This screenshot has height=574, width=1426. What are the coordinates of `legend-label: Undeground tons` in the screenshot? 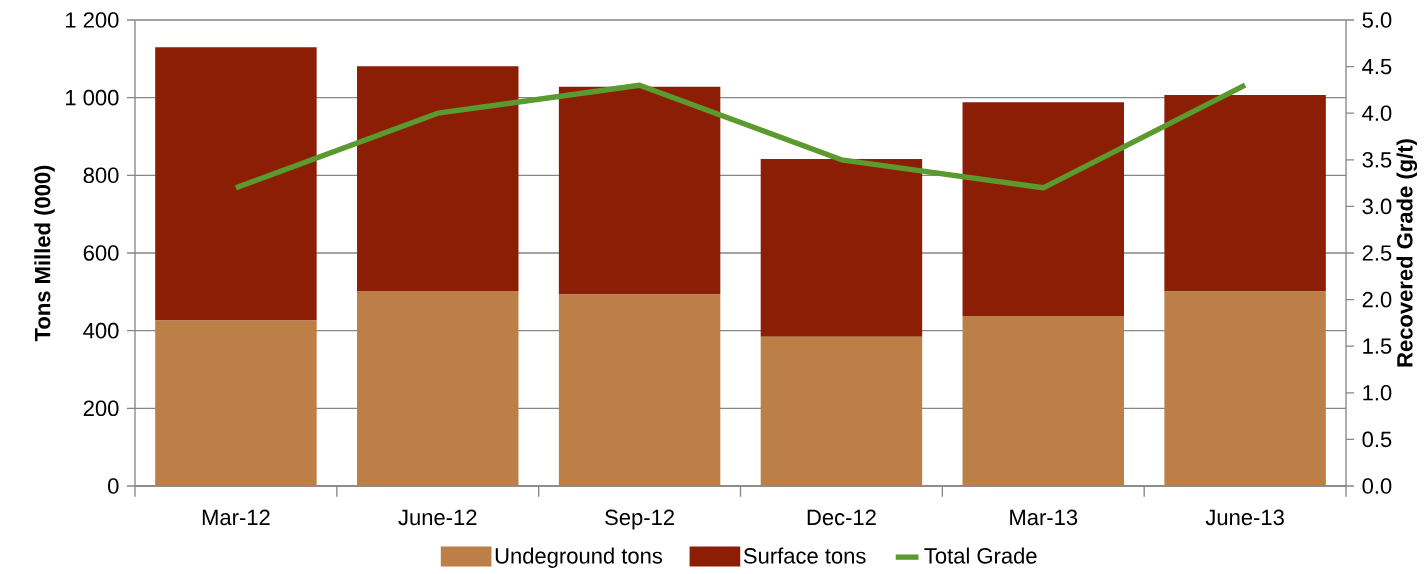 It's located at (579, 558).